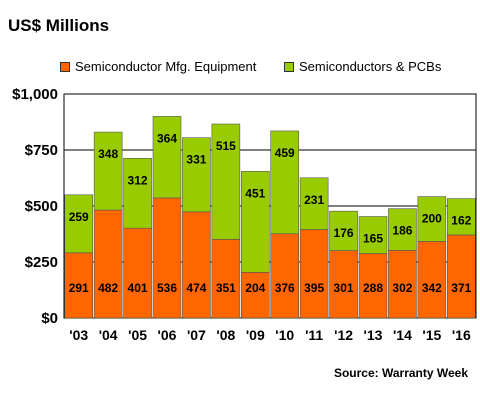 The width and height of the screenshot is (480, 400). I want to click on y-tick-label: $500, so click(41, 206).